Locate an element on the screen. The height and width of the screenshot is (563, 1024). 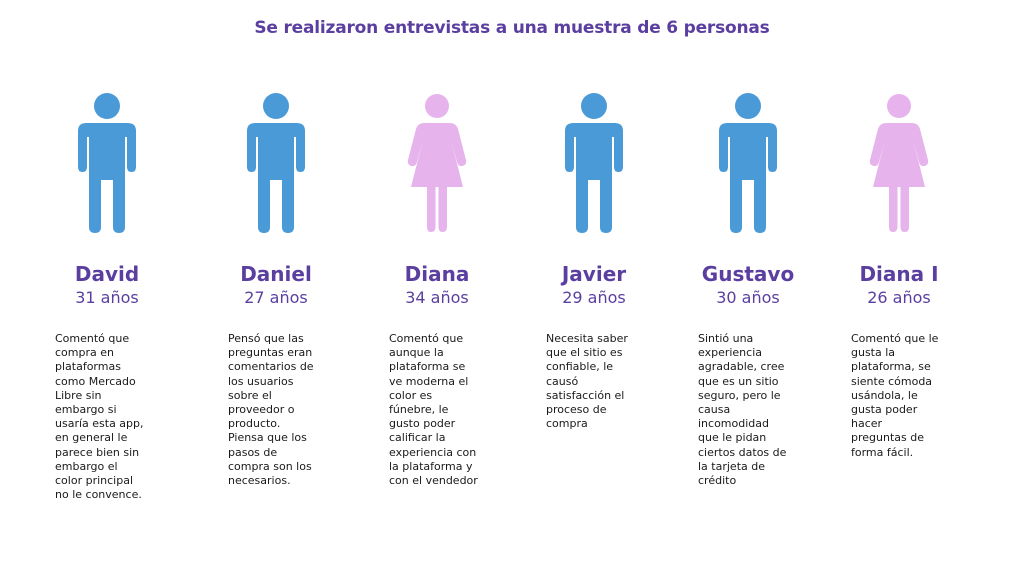
person-name: Javier is located at coordinates (594, 274).